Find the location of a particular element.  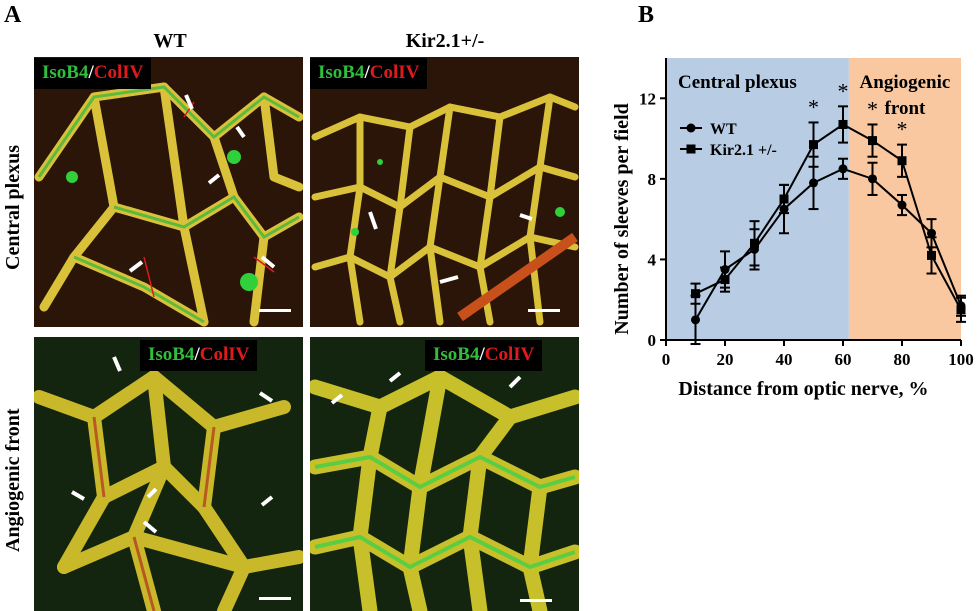

x-tick-label: 0 is located at coordinates (666, 359).